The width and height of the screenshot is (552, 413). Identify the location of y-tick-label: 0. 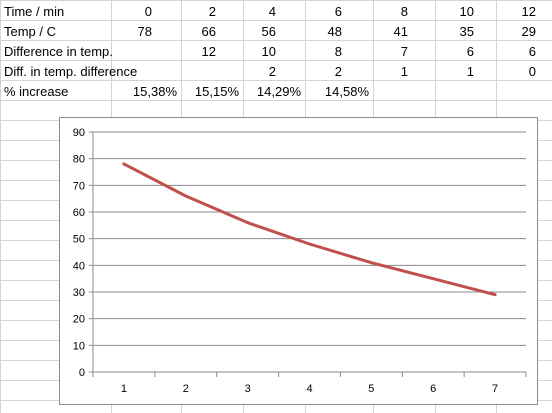
(82, 373).